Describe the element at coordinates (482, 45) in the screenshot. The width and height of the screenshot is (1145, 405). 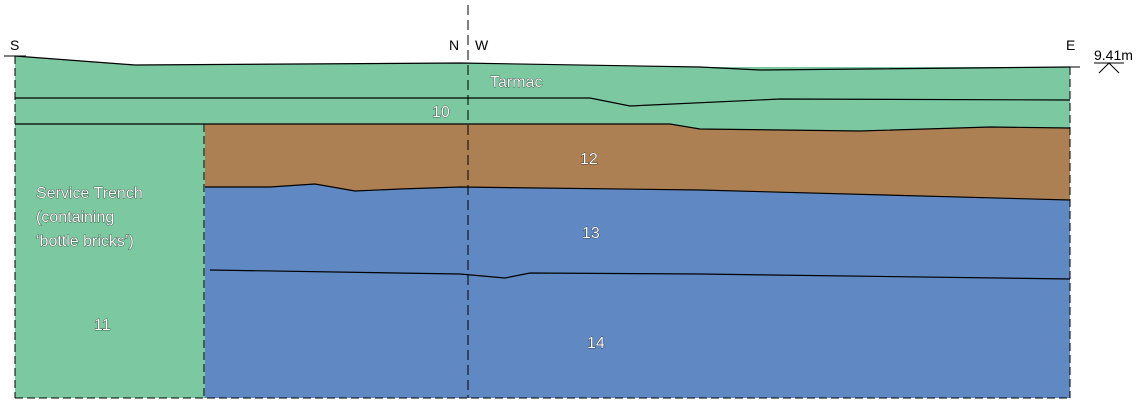
I see `orientation-west: W` at that location.